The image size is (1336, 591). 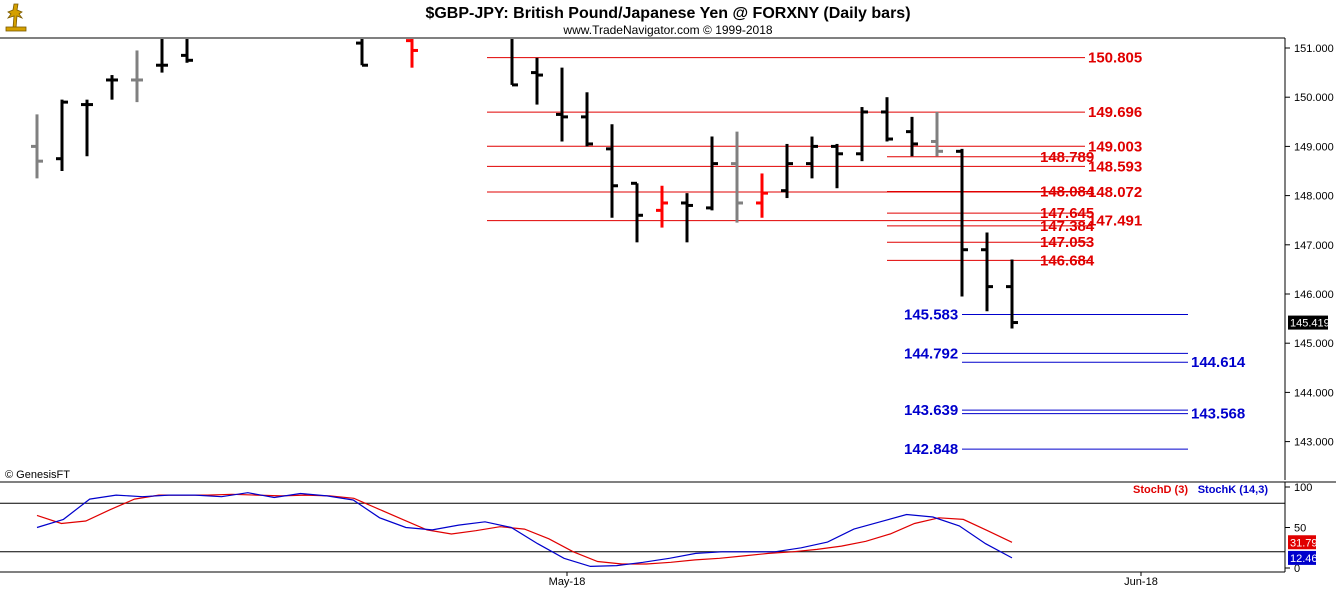 I want to click on level-label: 143.639, so click(x=931, y=410).